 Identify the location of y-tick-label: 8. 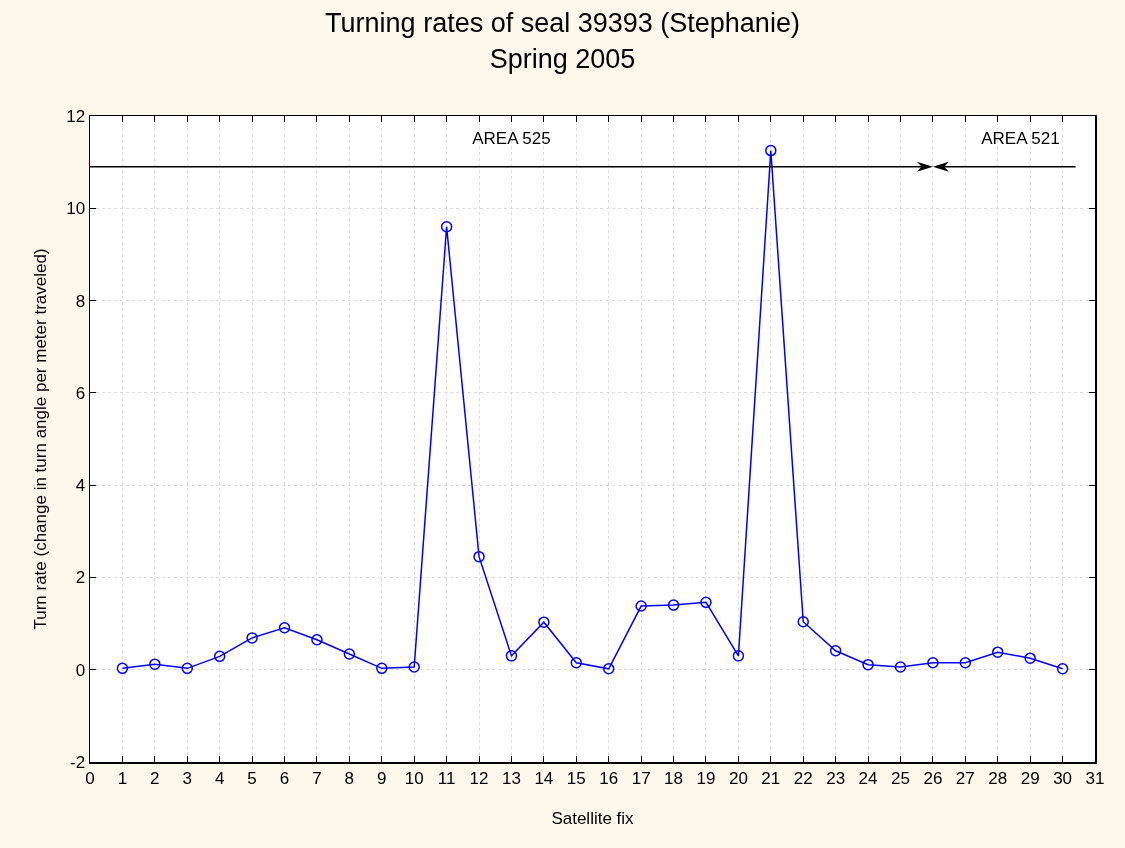
(80, 301).